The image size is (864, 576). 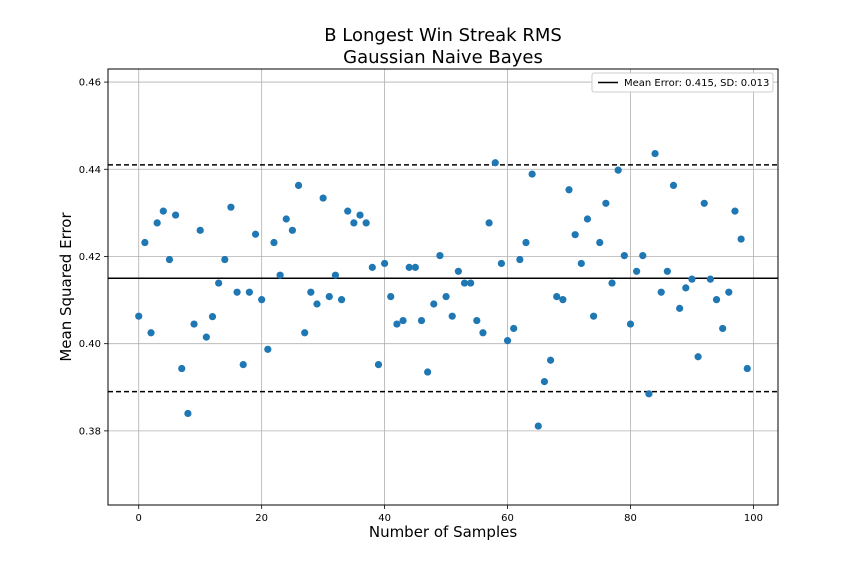 What do you see at coordinates (507, 518) in the screenshot?
I see `x-tick-label: 60` at bounding box center [507, 518].